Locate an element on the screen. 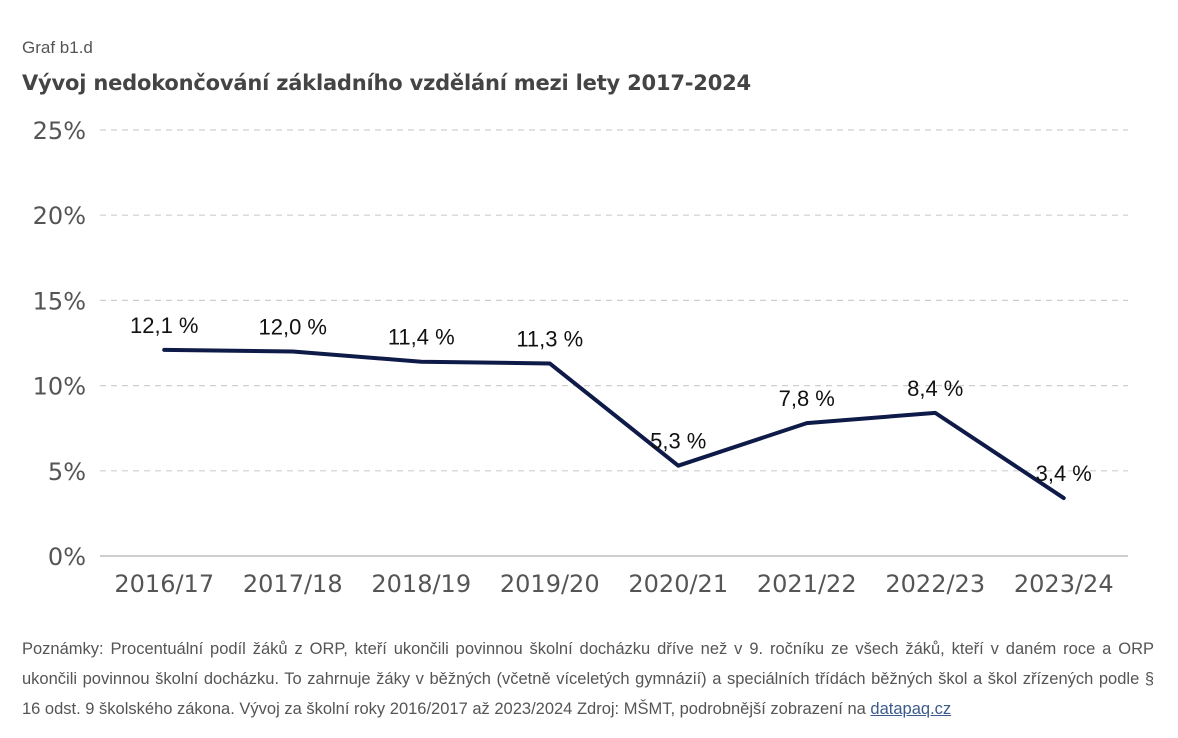 The height and width of the screenshot is (738, 1178). datapaq-link: datapaq.cz is located at coordinates (911, 709).